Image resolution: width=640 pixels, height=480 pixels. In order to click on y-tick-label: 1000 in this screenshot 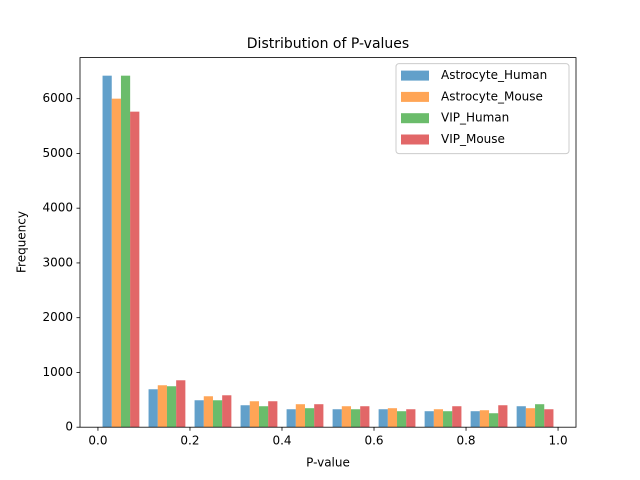, I will do `click(57, 372)`.